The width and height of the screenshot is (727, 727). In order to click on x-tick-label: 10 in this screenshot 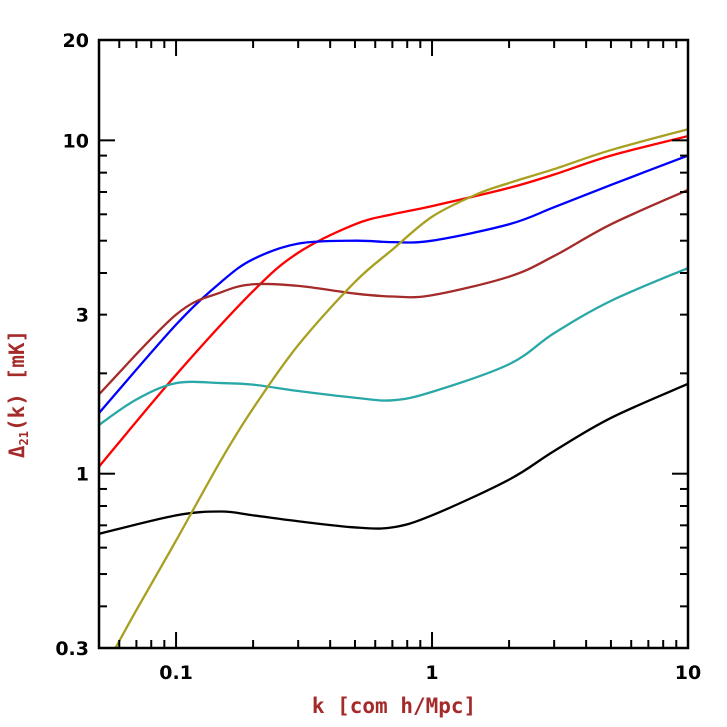, I will do `click(688, 673)`.